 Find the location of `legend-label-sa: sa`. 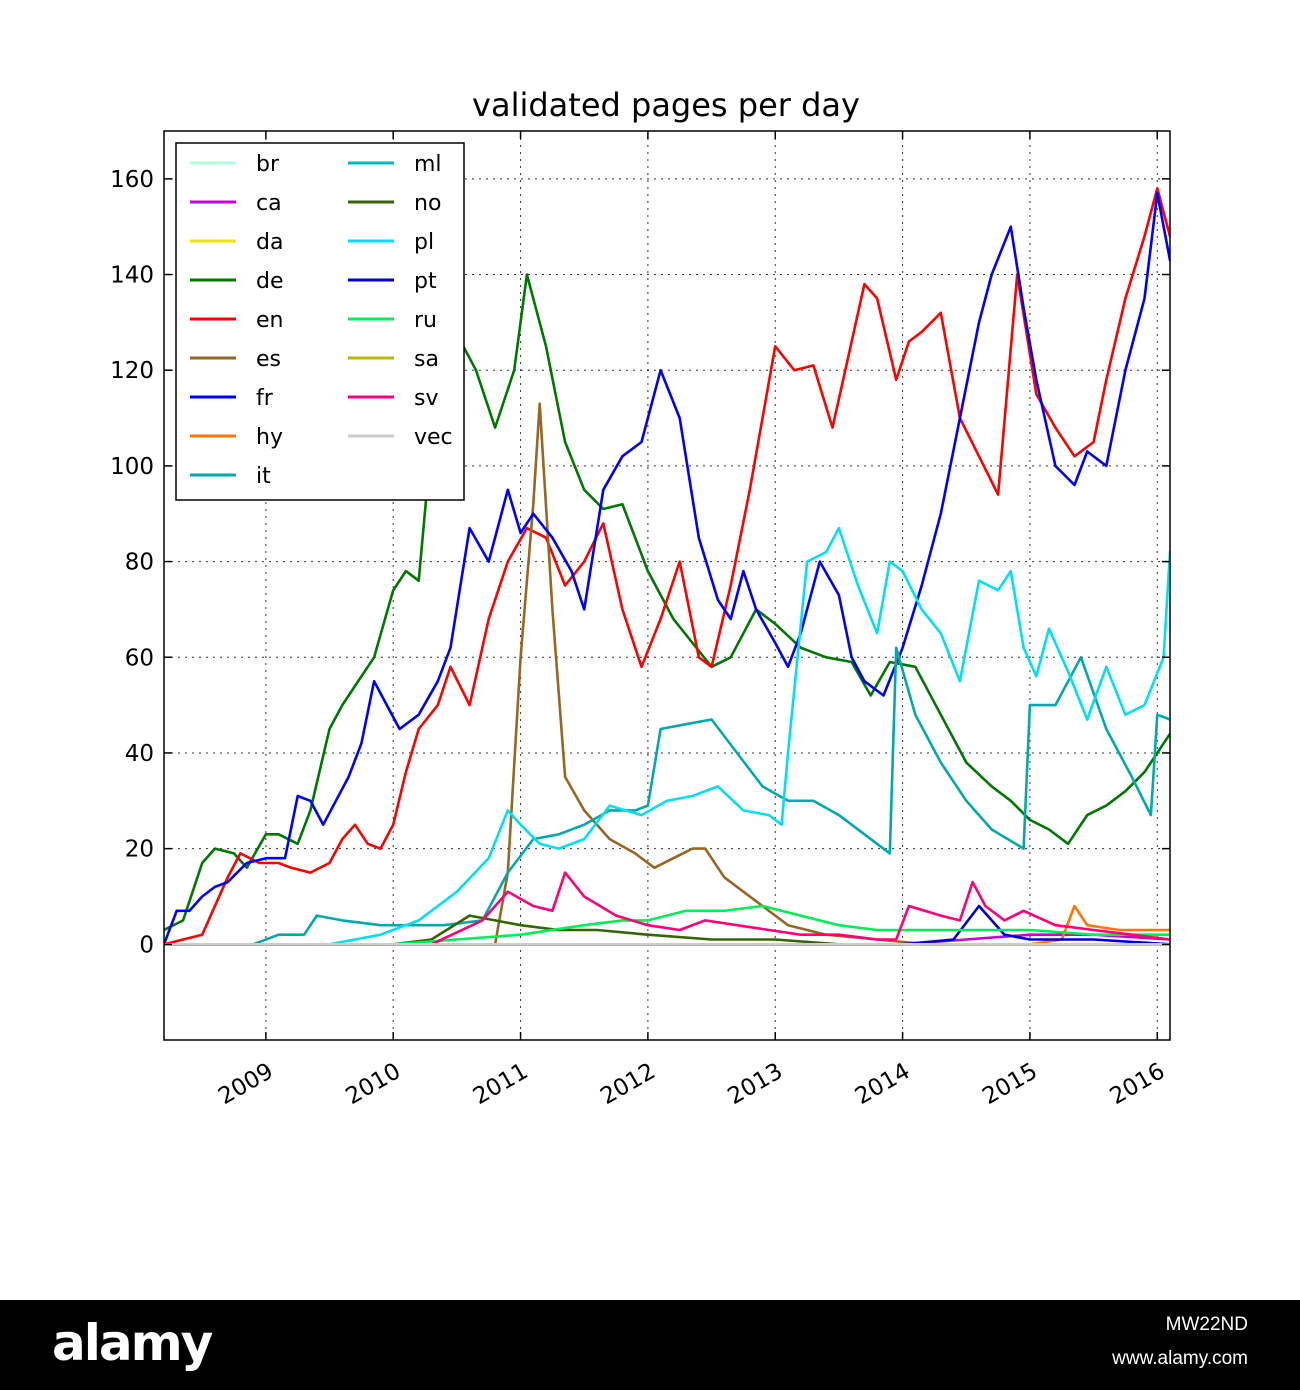

legend-label-sa: sa is located at coordinates (426, 359).